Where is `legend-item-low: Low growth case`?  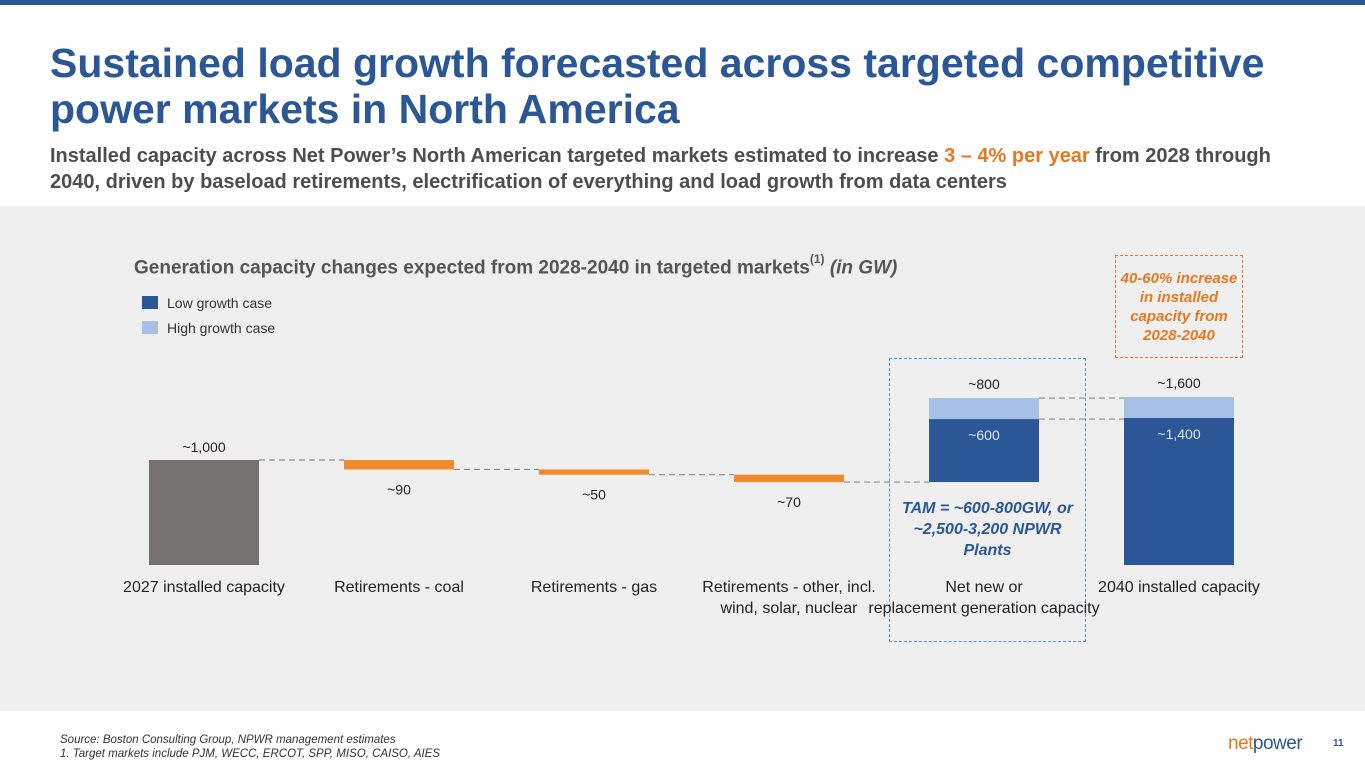 legend-item-low: Low growth case is located at coordinates (208, 302).